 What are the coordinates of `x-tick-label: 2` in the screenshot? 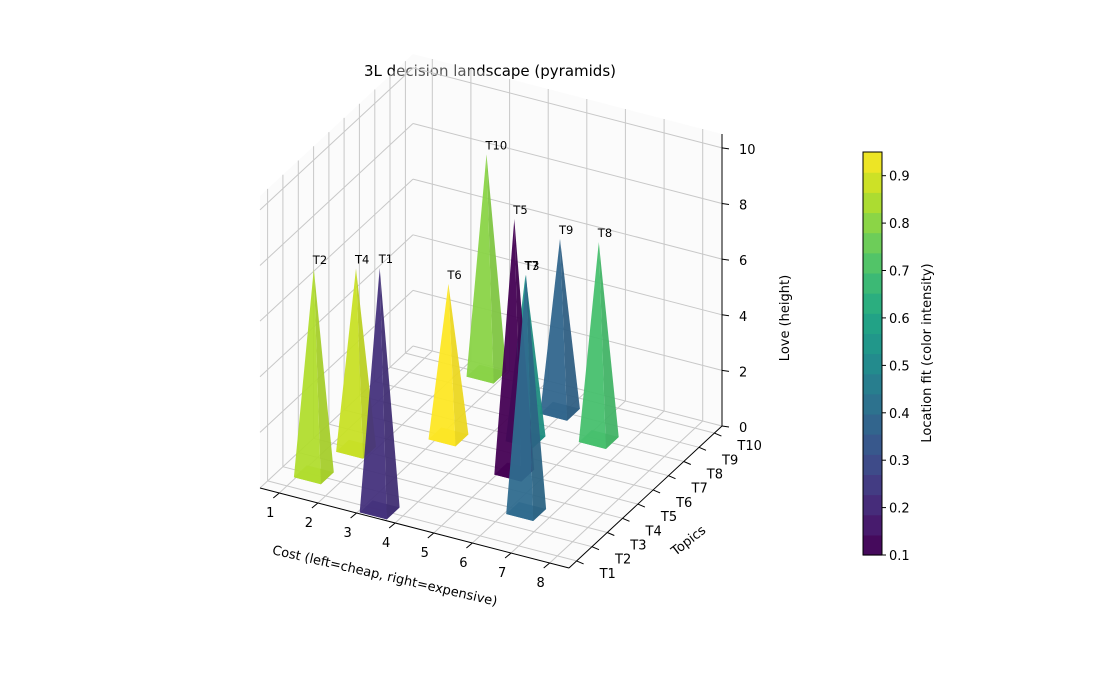 It's located at (309, 523).